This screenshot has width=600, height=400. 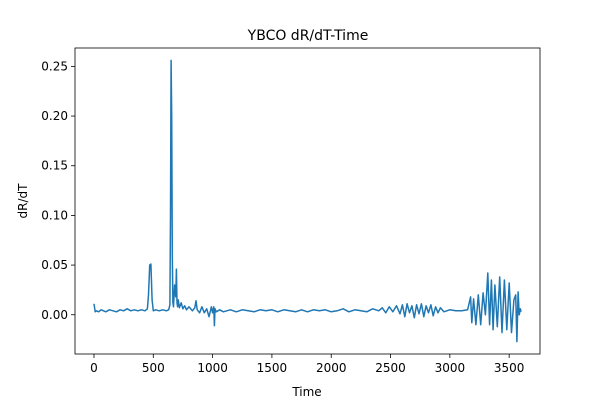 I want to click on x-tick-label: 2000, so click(x=331, y=368).